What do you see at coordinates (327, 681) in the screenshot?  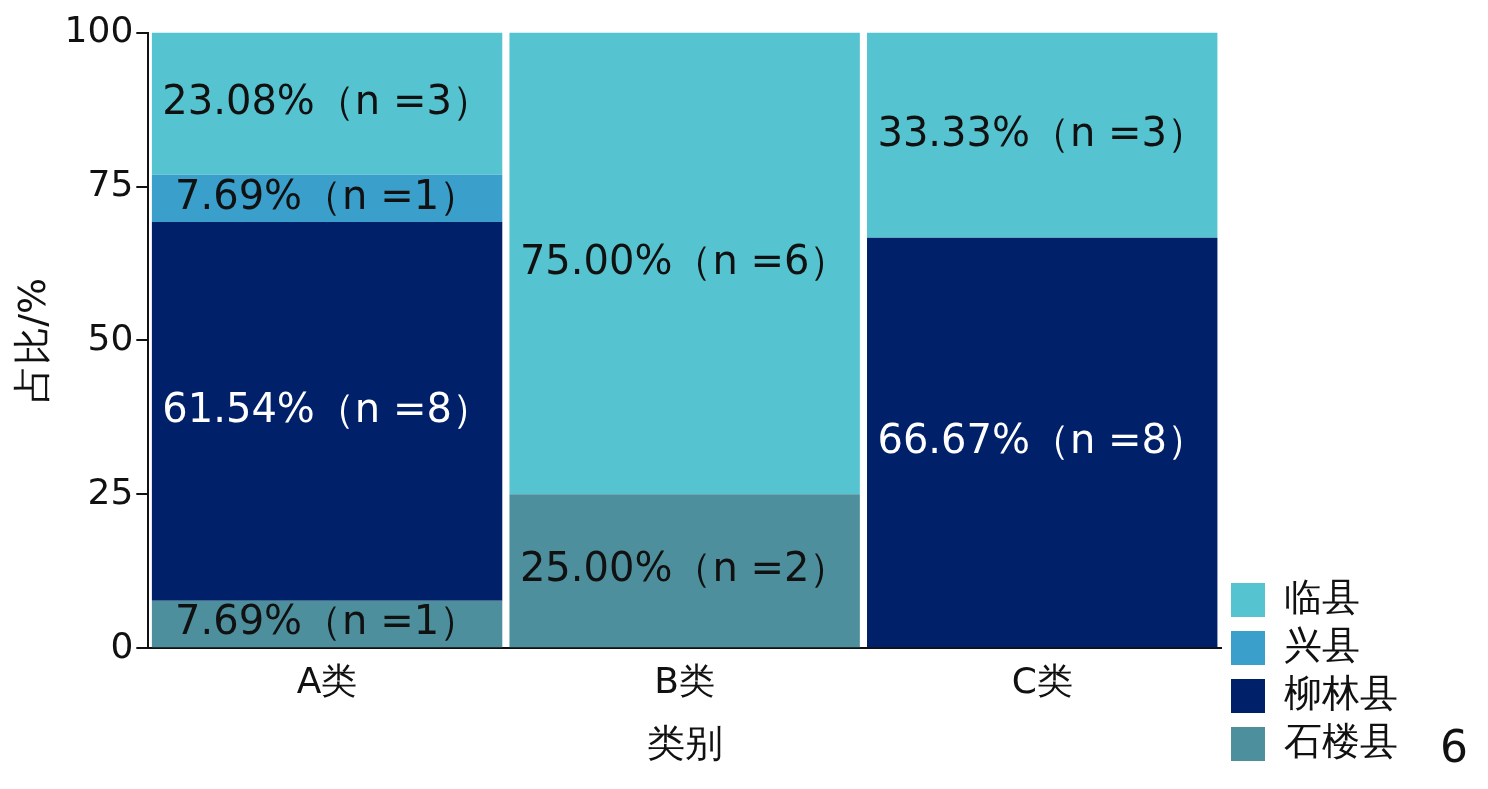 I see `x-tick-label: A类` at bounding box center [327, 681].